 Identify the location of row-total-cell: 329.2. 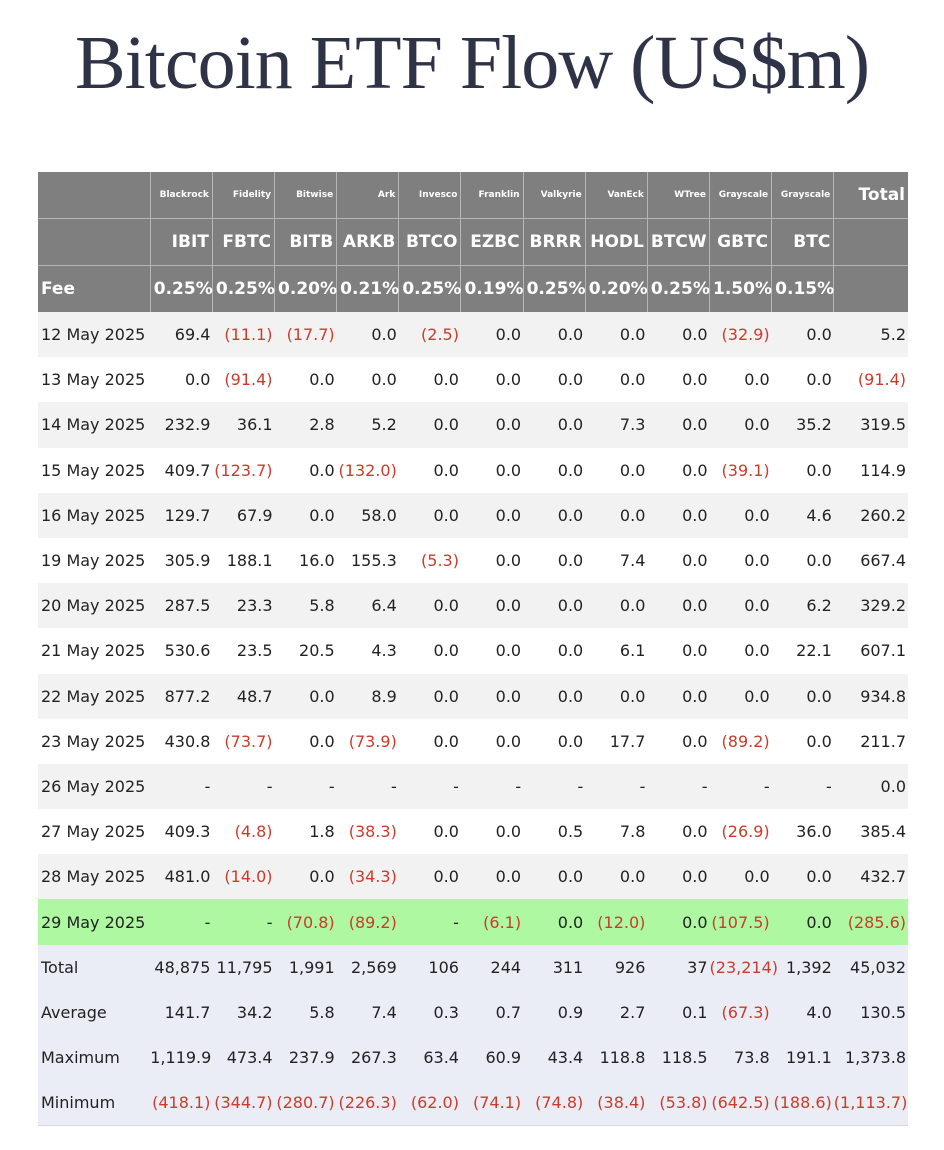
(870, 606).